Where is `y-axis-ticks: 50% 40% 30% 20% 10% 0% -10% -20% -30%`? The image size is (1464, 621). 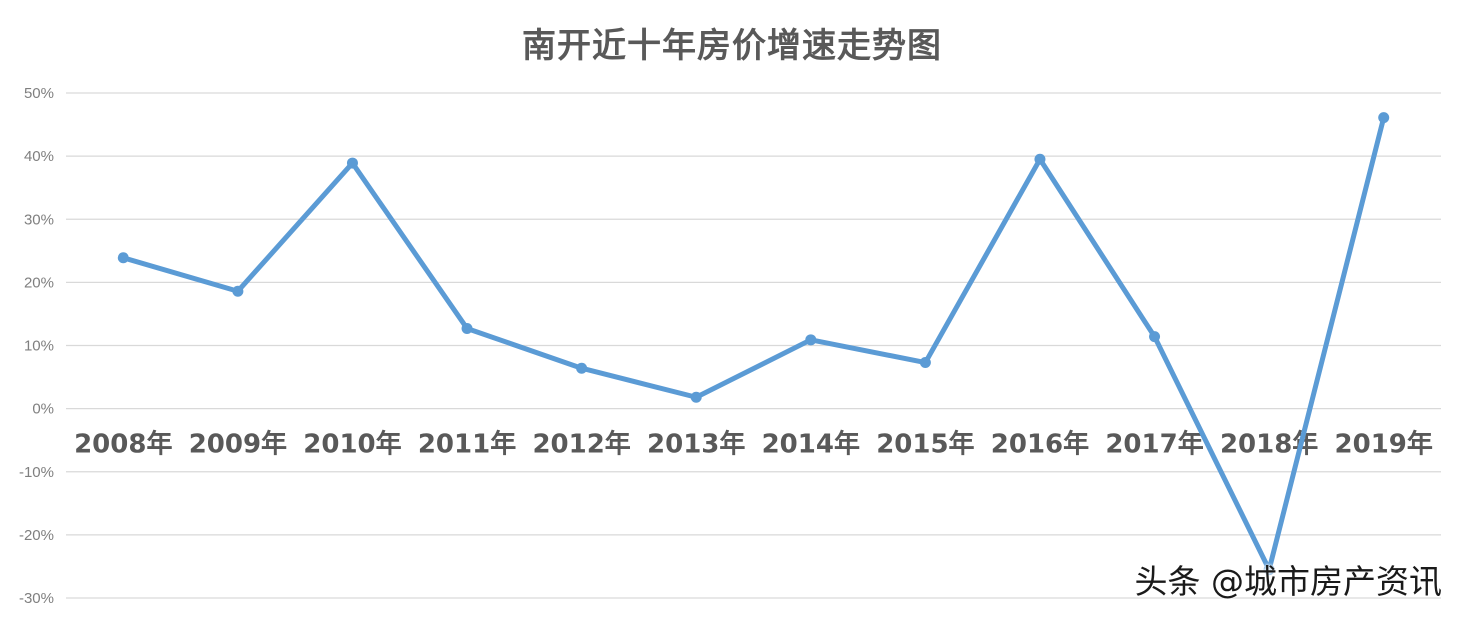
y-axis-ticks: 50% 40% 30% 20% 10% 0% -10% -20% -30% is located at coordinates (36, 346).